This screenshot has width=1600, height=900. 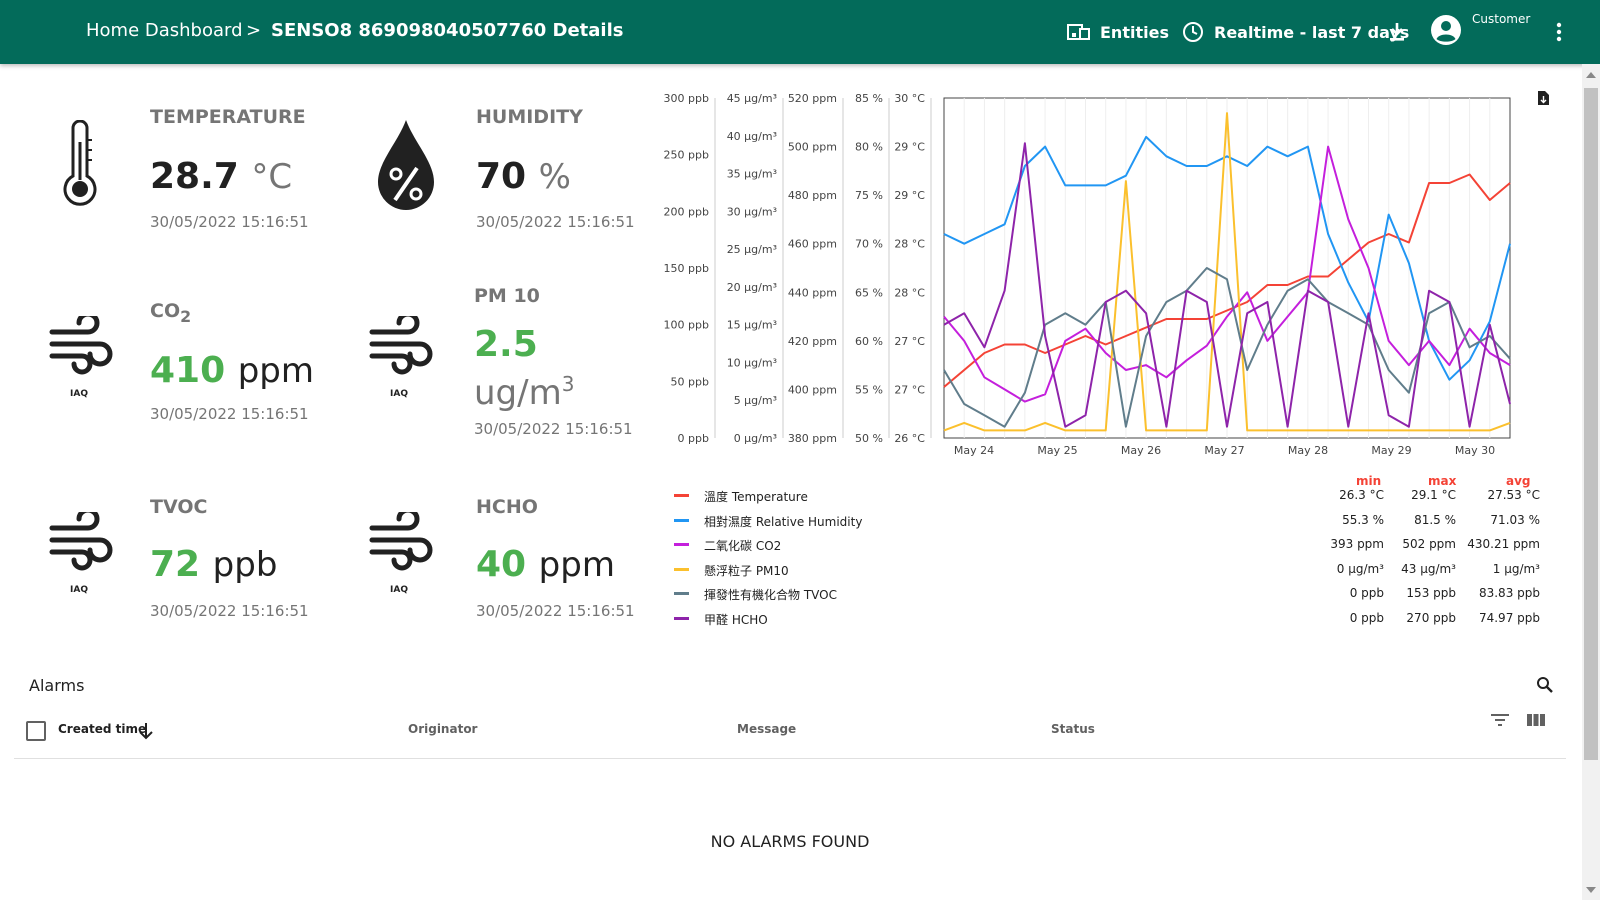 I want to click on y-tick-label: 50 %, so click(x=869, y=438).